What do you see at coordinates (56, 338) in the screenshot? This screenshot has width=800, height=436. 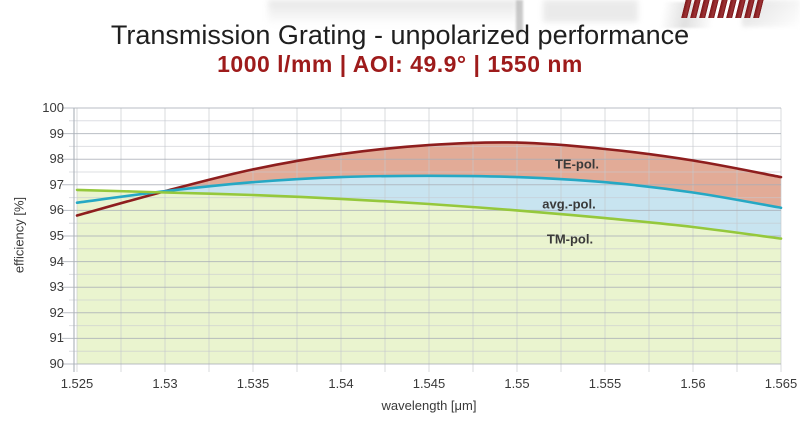 I see `y-tick-label: 91` at bounding box center [56, 338].